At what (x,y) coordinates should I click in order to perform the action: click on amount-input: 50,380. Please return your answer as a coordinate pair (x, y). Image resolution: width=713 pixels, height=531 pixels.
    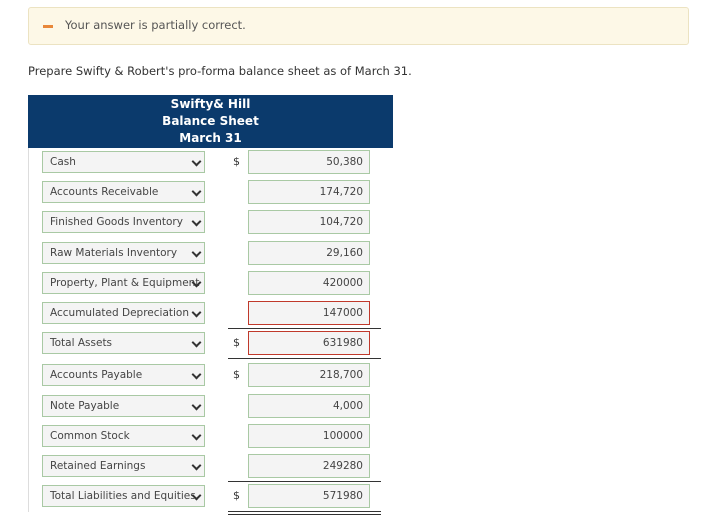
    Looking at the image, I should click on (309, 162).